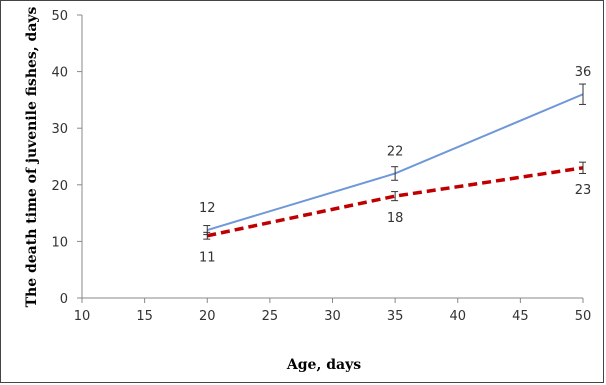  What do you see at coordinates (59, 129) in the screenshot?
I see `y-tick-label-3: 30` at bounding box center [59, 129].